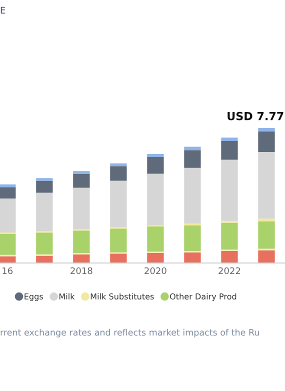  What do you see at coordinates (129, 333) in the screenshot?
I see `text: rrent exchange rates and reflects market impacts of the Ru` at bounding box center [129, 333].